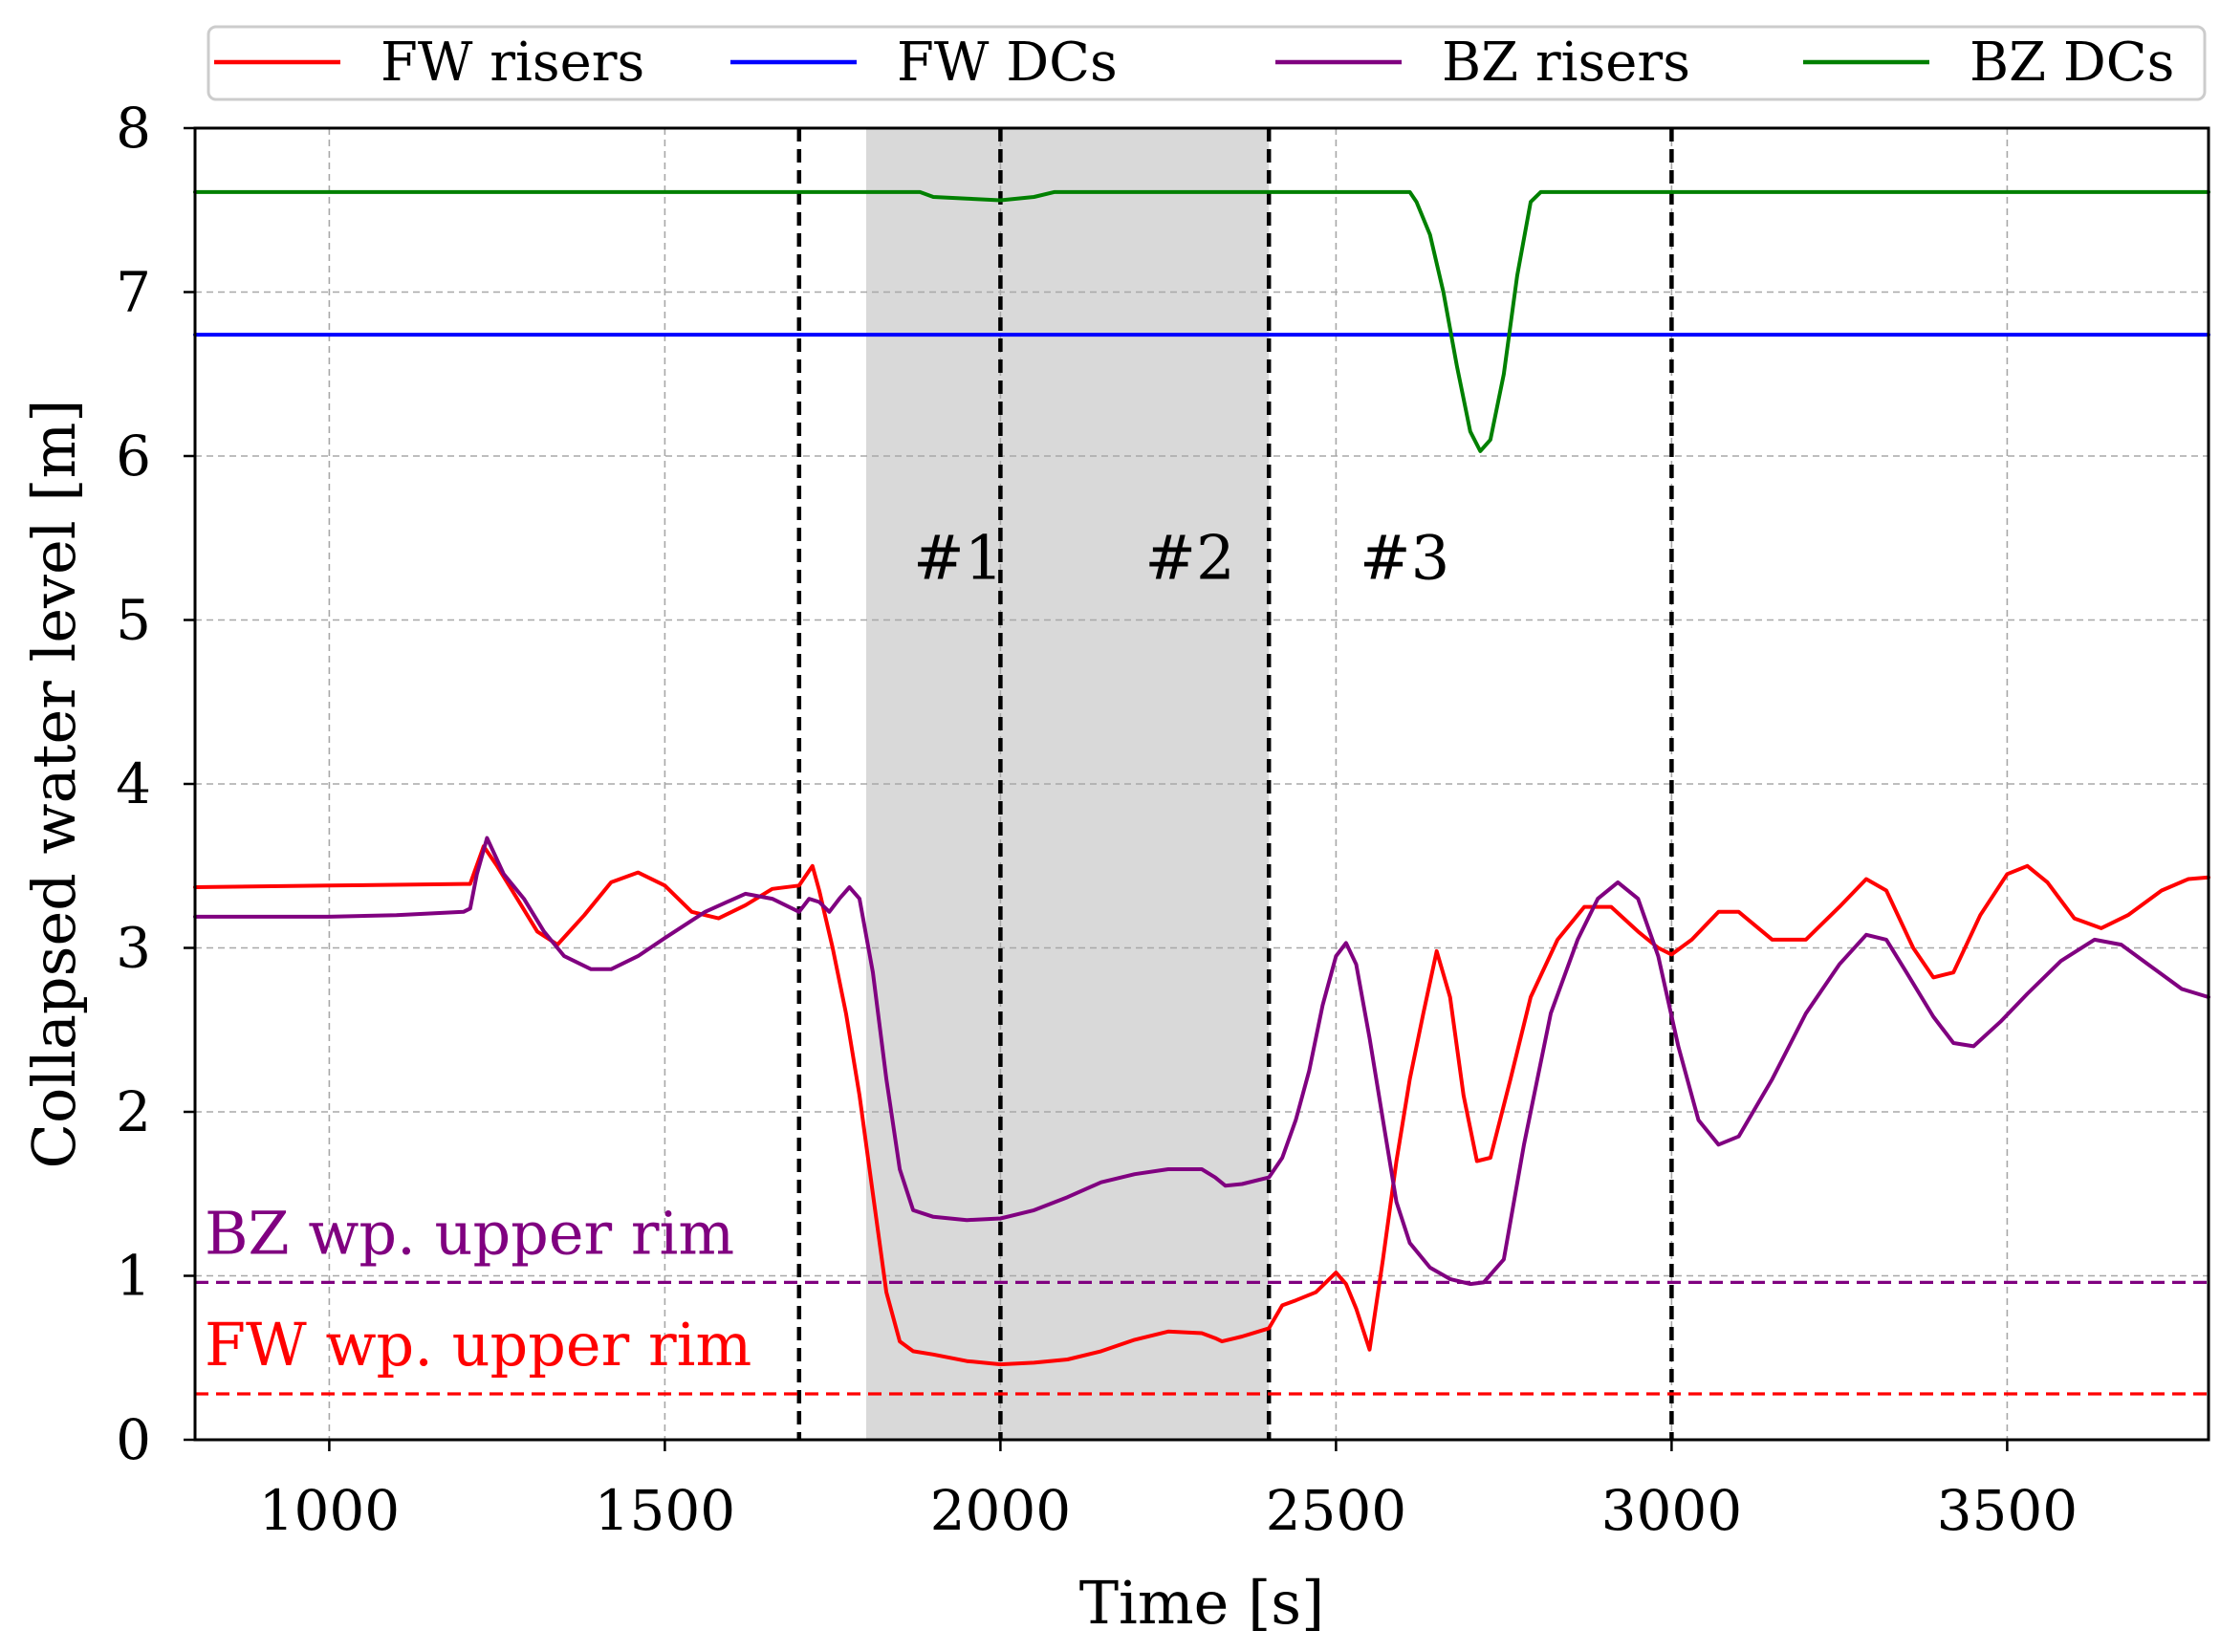 The height and width of the screenshot is (1652, 2220). What do you see at coordinates (665, 1510) in the screenshot?
I see `x-tick-label: 1500` at bounding box center [665, 1510].